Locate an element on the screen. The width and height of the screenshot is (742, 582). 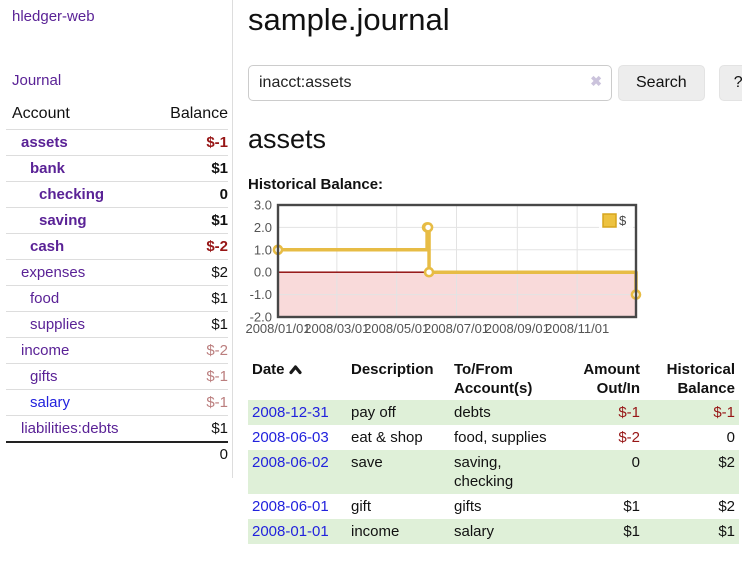
register-col-label: Description is located at coordinates (392, 369).